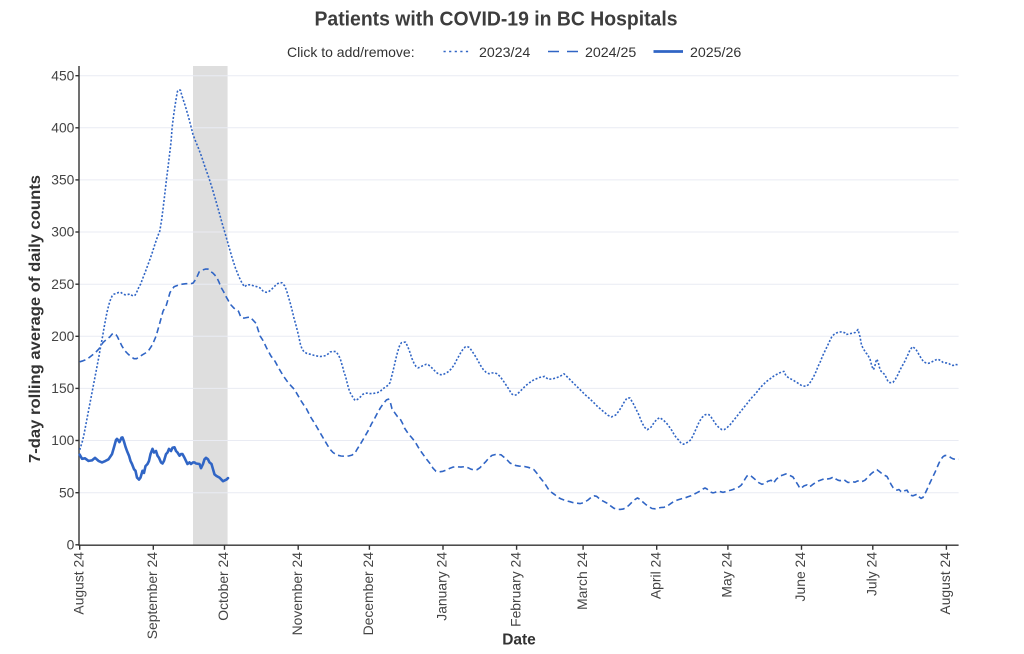 This screenshot has width=1024, height=654. Describe the element at coordinates (655, 575) in the screenshot. I see `svg-text: April 24` at that location.